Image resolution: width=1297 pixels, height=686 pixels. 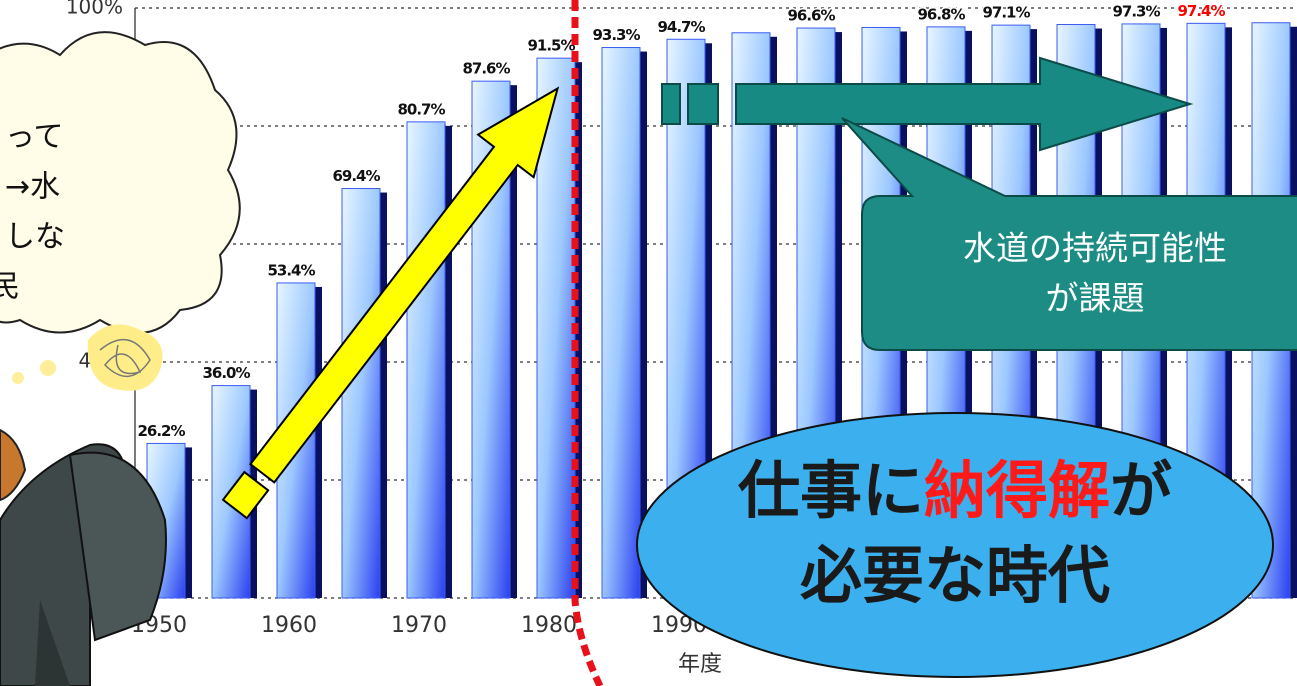 I want to click on x-tick-label: 1980, so click(x=549, y=625).